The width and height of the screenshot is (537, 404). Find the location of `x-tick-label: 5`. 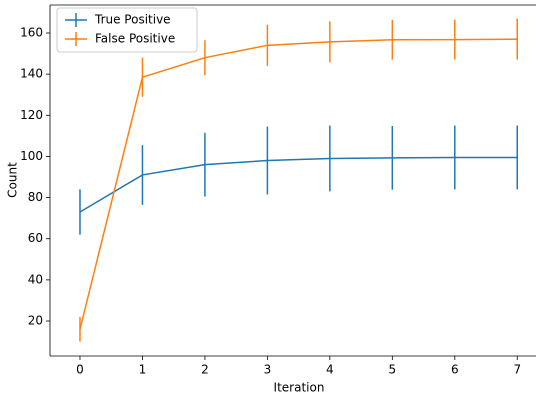

x-tick-label: 5 is located at coordinates (393, 370).